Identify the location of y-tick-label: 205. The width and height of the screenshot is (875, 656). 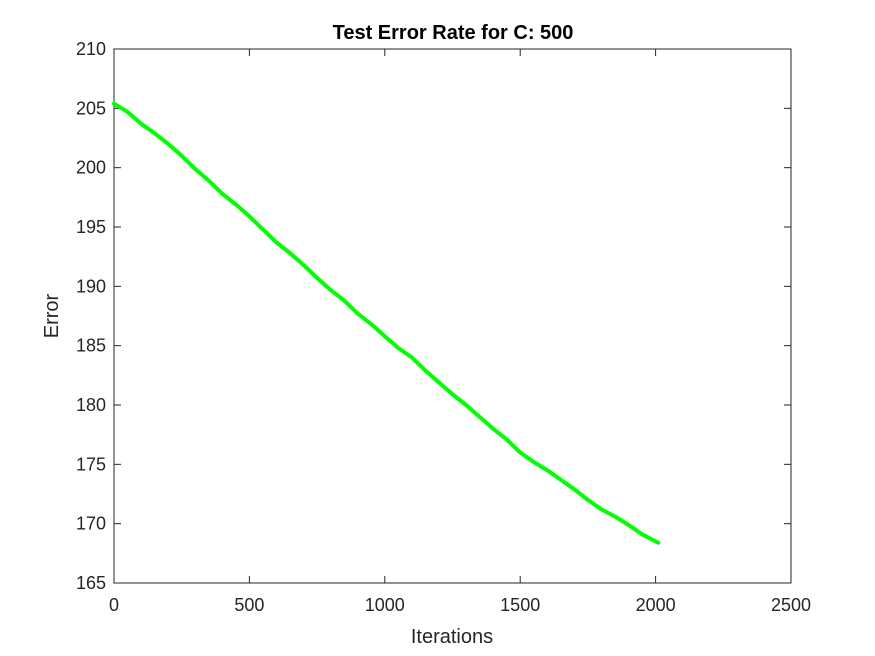
(91, 108).